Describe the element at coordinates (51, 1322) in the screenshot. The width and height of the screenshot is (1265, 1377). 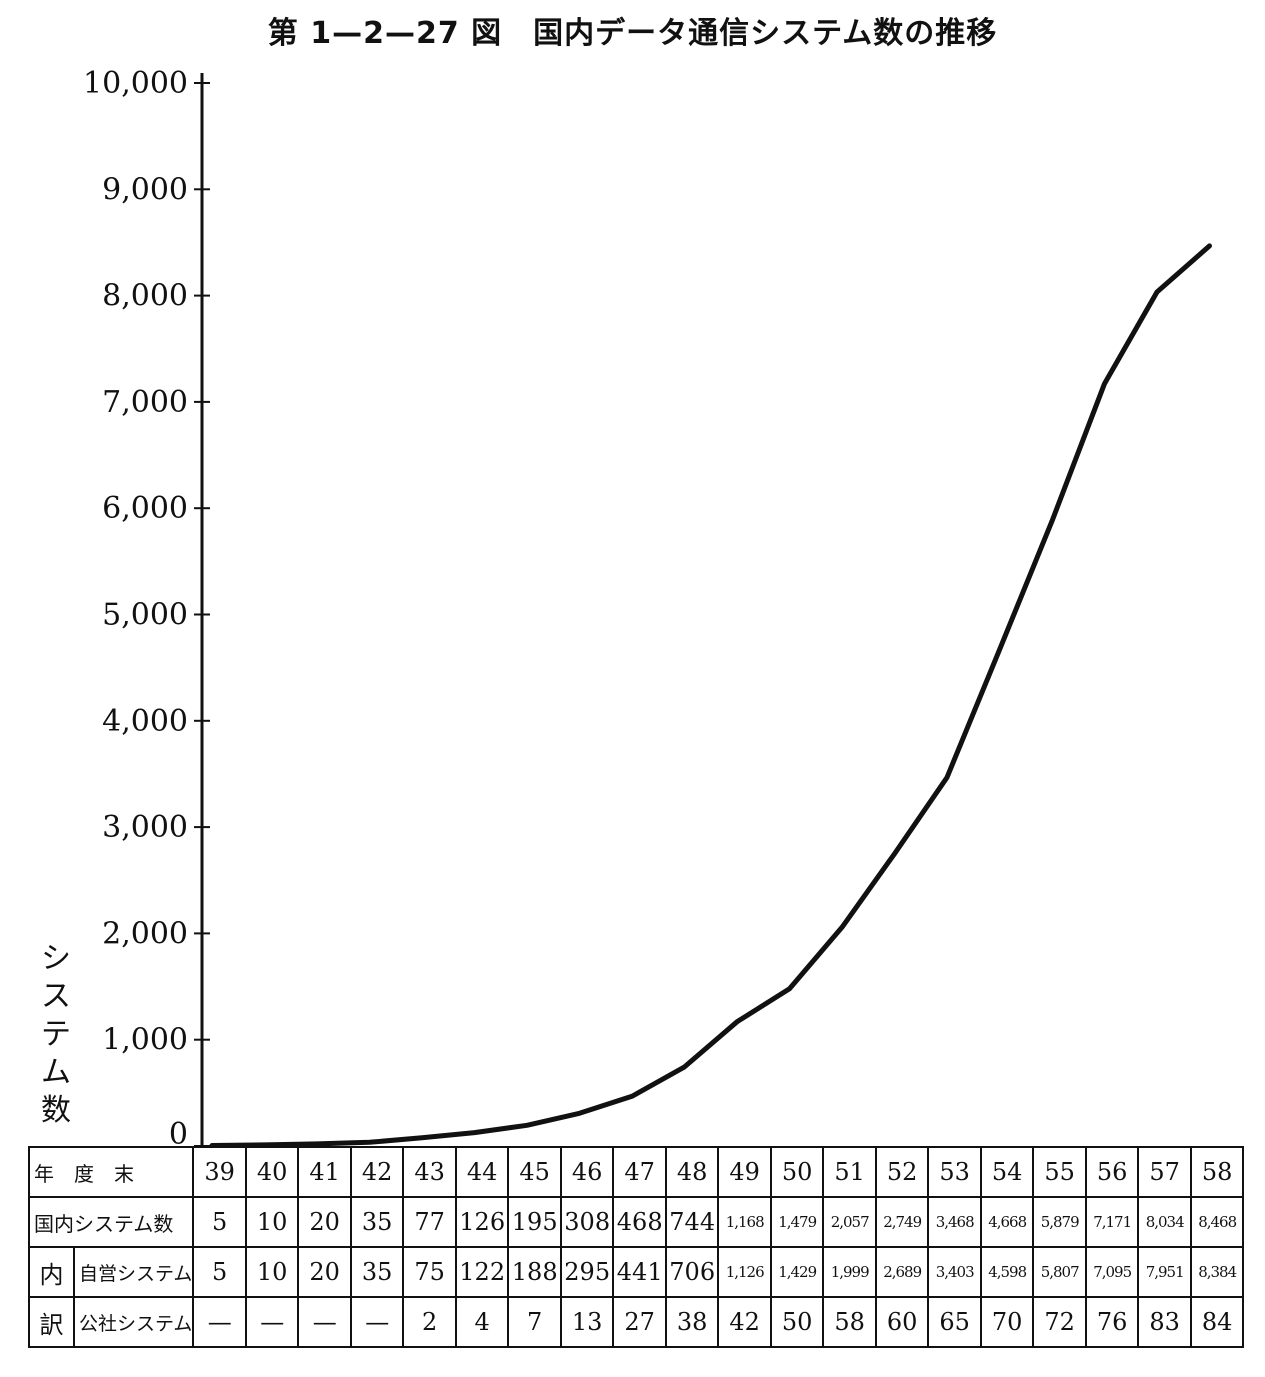
I see `breakdown-header-bottom: 訳` at that location.